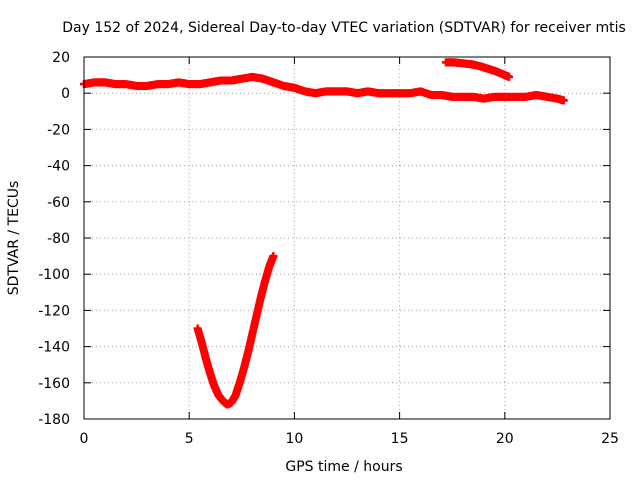  What do you see at coordinates (505, 439) in the screenshot?
I see `x-tick-label: 20` at bounding box center [505, 439].